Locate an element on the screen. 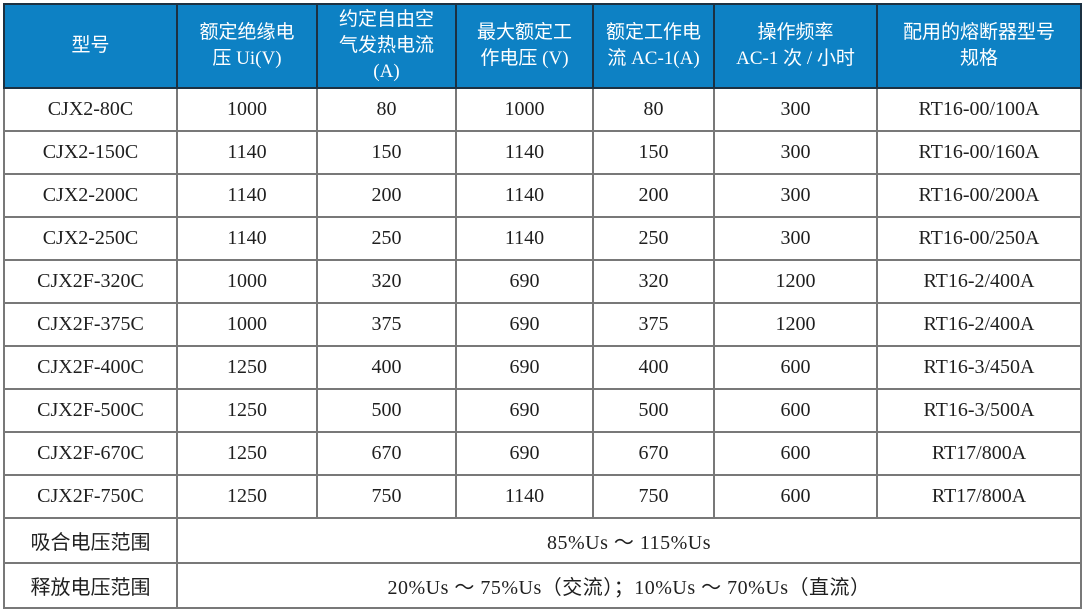 The width and height of the screenshot is (1085, 612). col-header-operating-frequency: 操作频率 AC-1 次 / 小时 is located at coordinates (795, 46).